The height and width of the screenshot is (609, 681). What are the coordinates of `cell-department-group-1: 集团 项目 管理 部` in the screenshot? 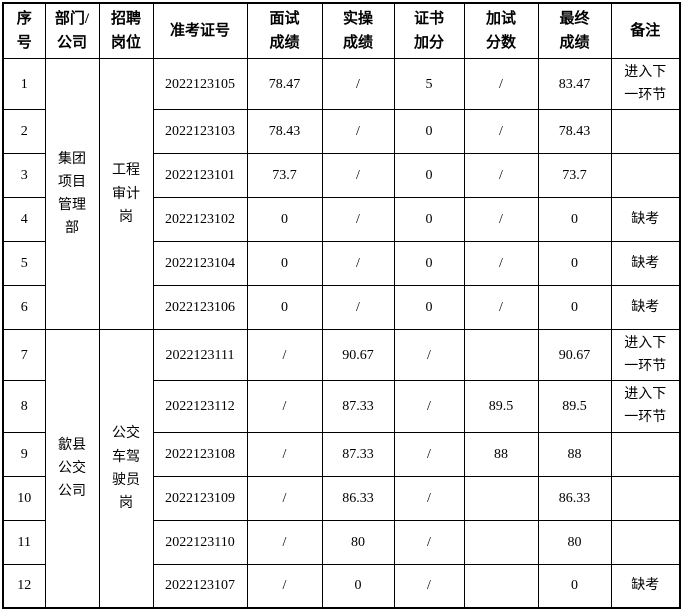 It's located at (72, 194).